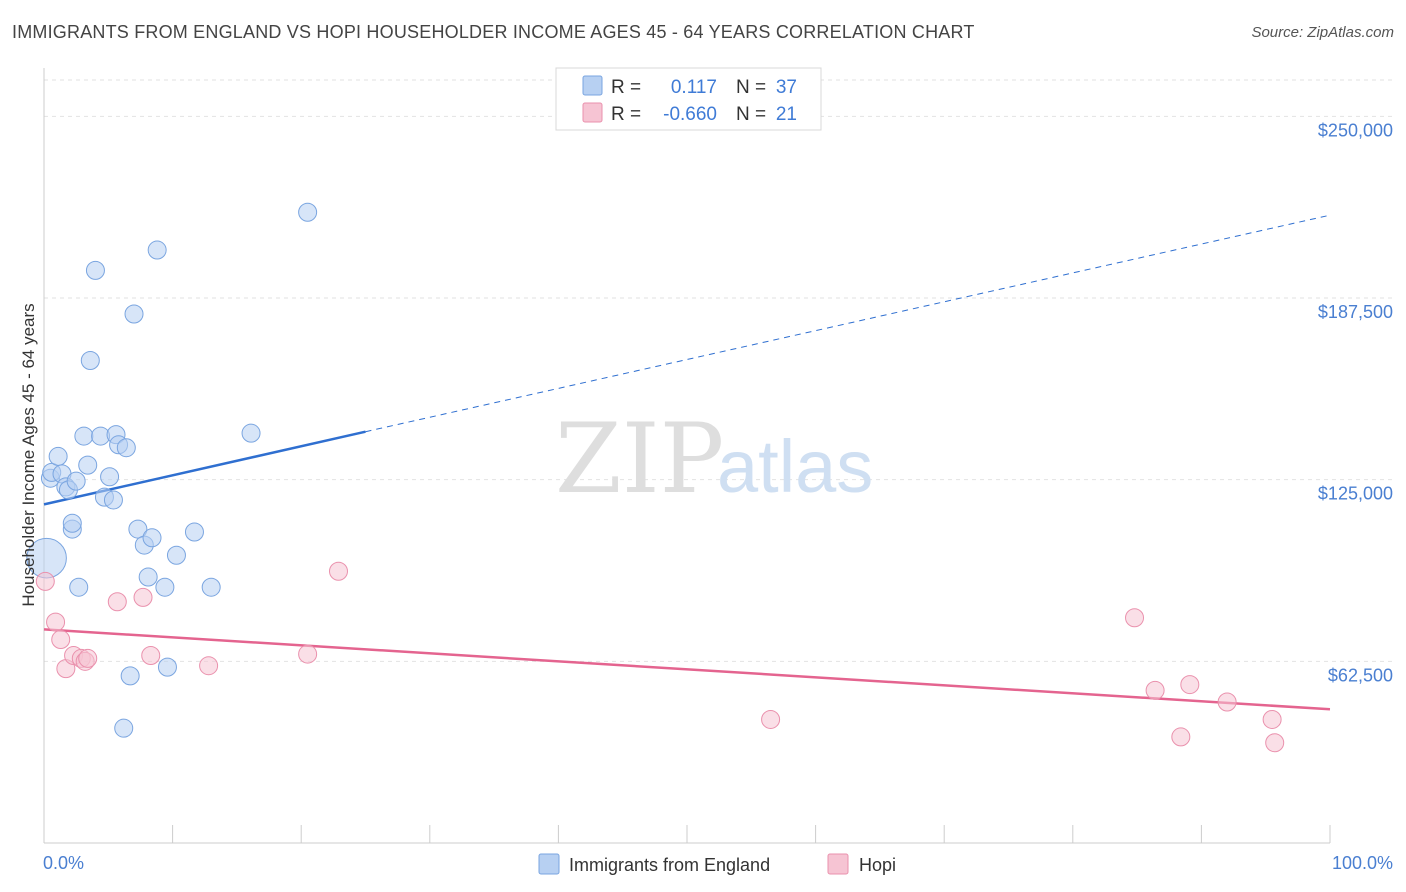 Image resolution: width=1406 pixels, height=892 pixels. I want to click on series-legend-swatch-hopi, so click(838, 864).